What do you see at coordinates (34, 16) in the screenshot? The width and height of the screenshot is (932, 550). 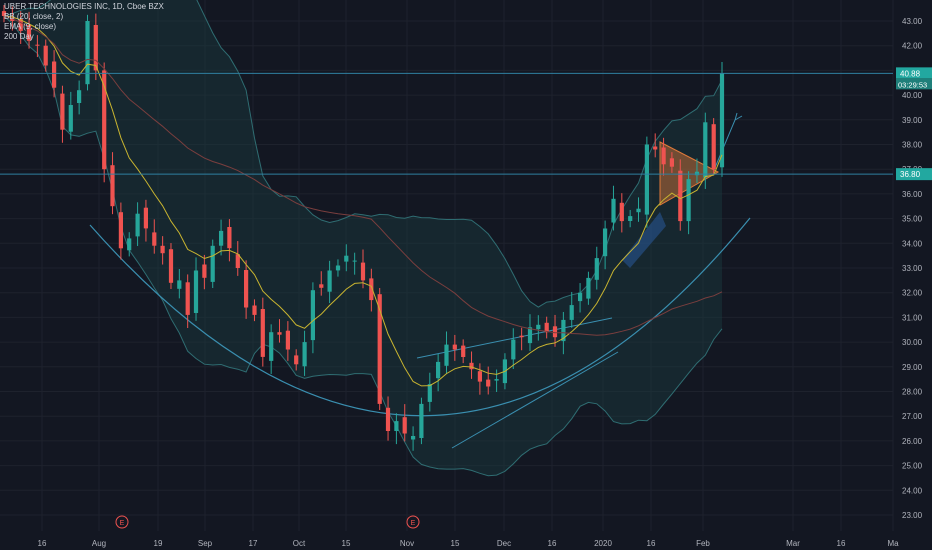 I see `legend-bb: BB (20, close, 2)` at bounding box center [34, 16].